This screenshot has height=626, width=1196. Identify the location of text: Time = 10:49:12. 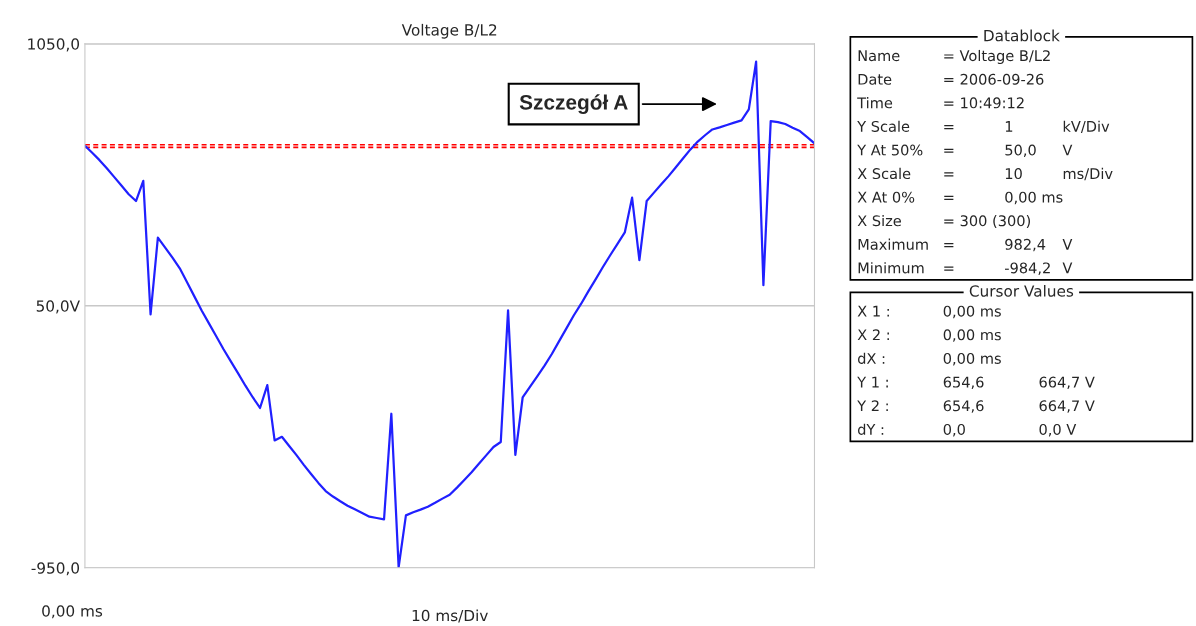
(940, 103).